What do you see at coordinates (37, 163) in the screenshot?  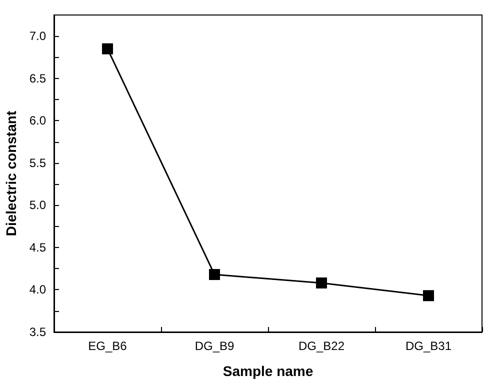 I see `y-tick-label: 5.5` at bounding box center [37, 163].